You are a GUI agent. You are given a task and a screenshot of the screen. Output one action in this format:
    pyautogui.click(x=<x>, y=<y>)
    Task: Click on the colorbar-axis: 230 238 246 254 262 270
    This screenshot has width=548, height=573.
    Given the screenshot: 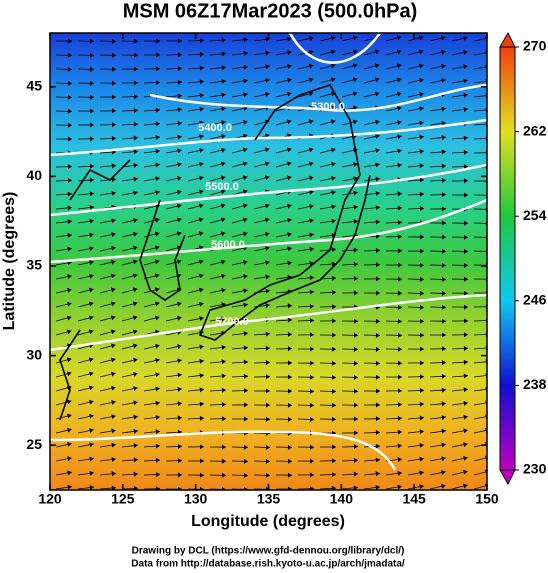 What is the action you would take?
    pyautogui.click(x=531, y=257)
    